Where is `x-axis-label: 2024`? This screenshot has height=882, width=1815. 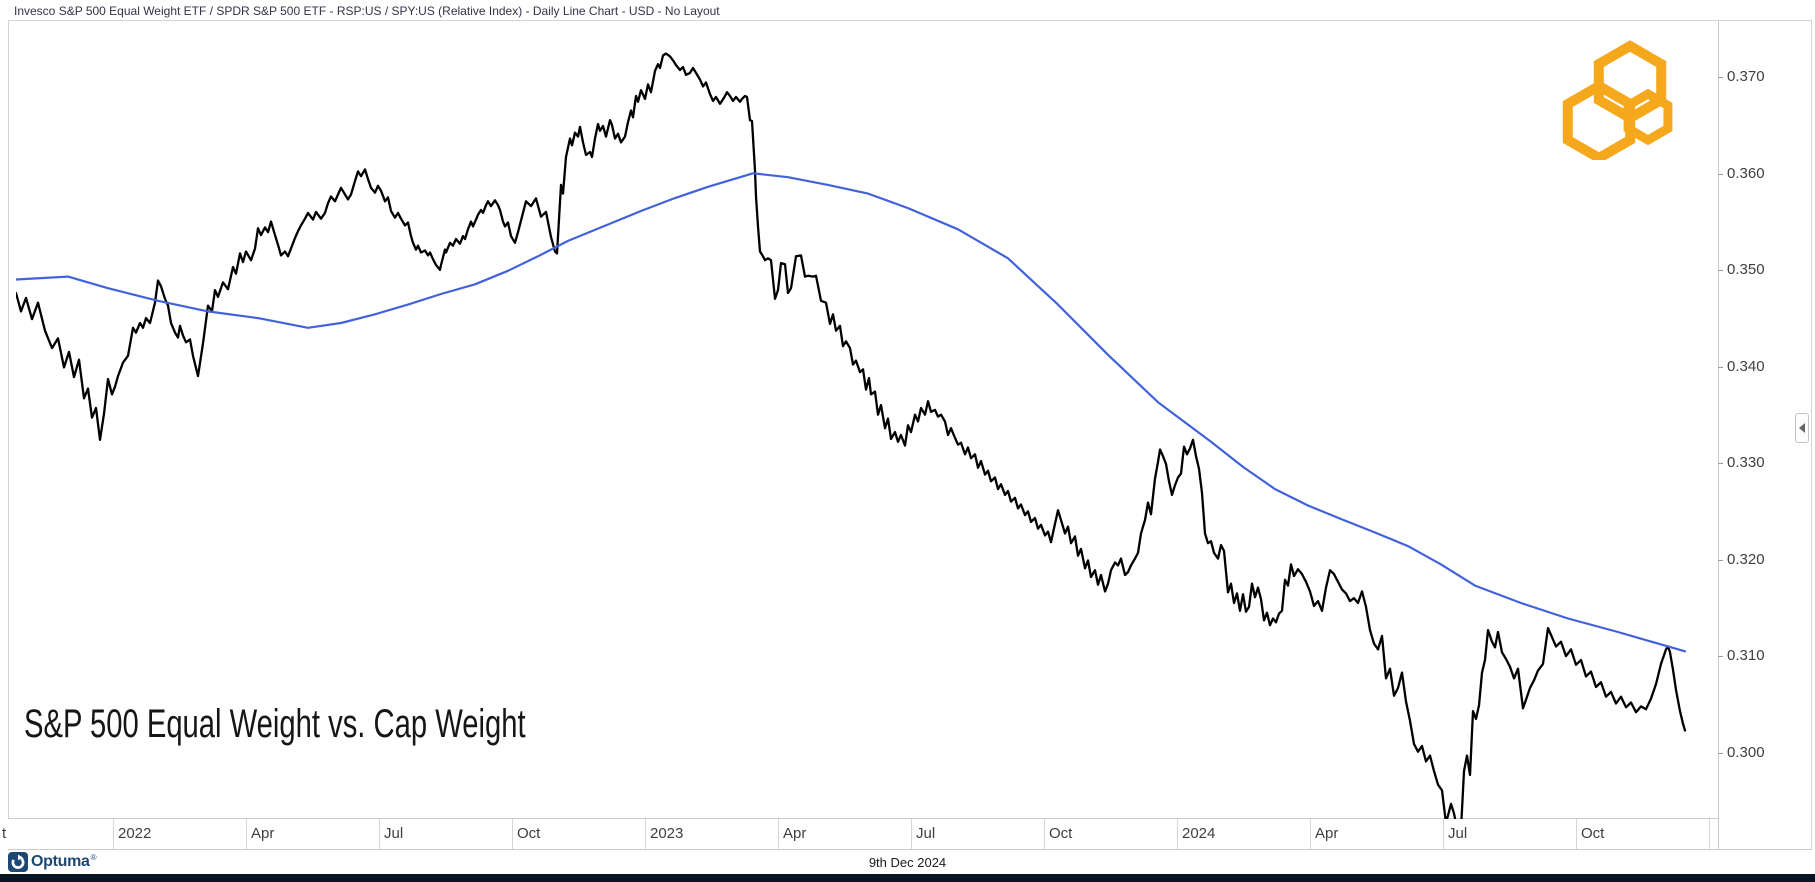
x-axis-label: 2024 is located at coordinates (1199, 833).